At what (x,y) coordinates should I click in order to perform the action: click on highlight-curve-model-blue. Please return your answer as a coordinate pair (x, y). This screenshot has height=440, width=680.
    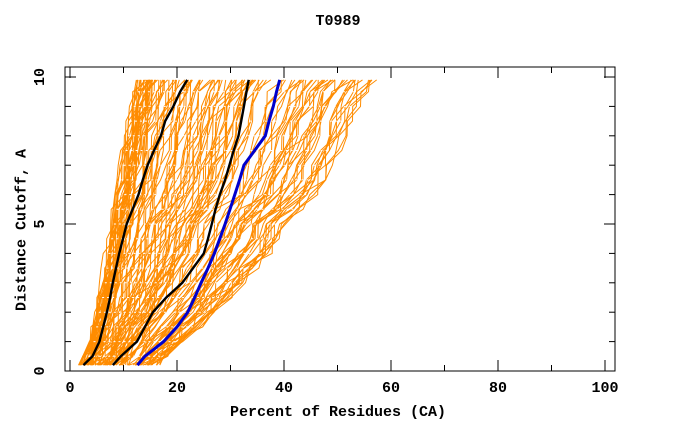
    Looking at the image, I should click on (209, 223).